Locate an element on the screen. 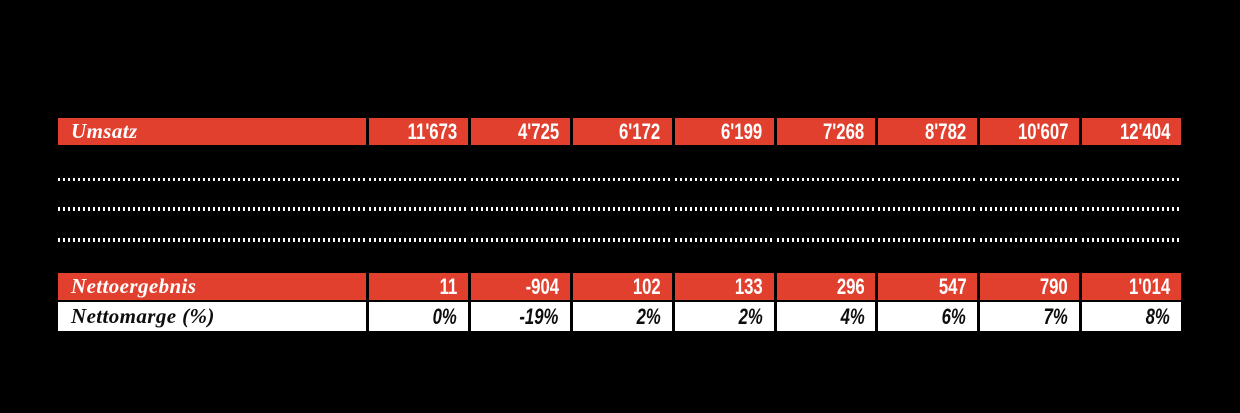  umsatz-label-cell: Umsatz is located at coordinates (212, 131).